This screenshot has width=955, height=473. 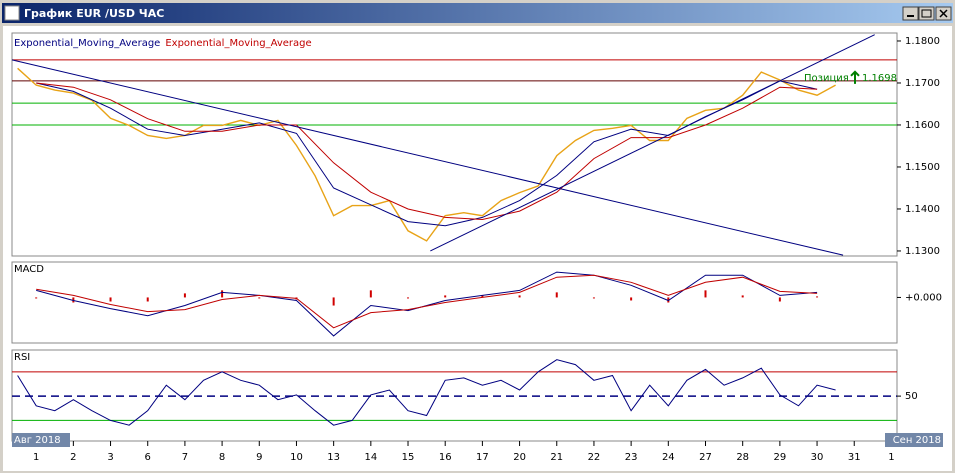 What do you see at coordinates (37, 440) in the screenshot?
I see `month-label: Авг 2018` at bounding box center [37, 440].